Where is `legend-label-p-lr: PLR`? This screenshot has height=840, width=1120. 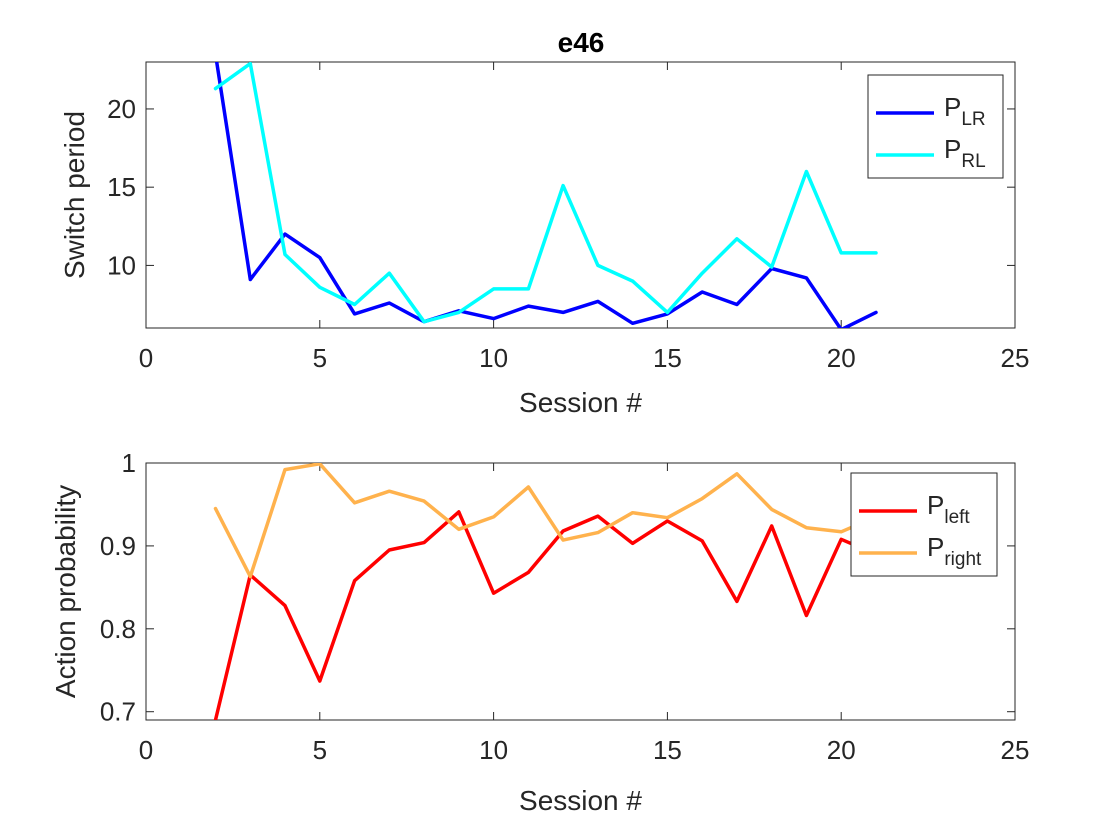
legend-label-p-lr: PLR is located at coordinates (965, 111).